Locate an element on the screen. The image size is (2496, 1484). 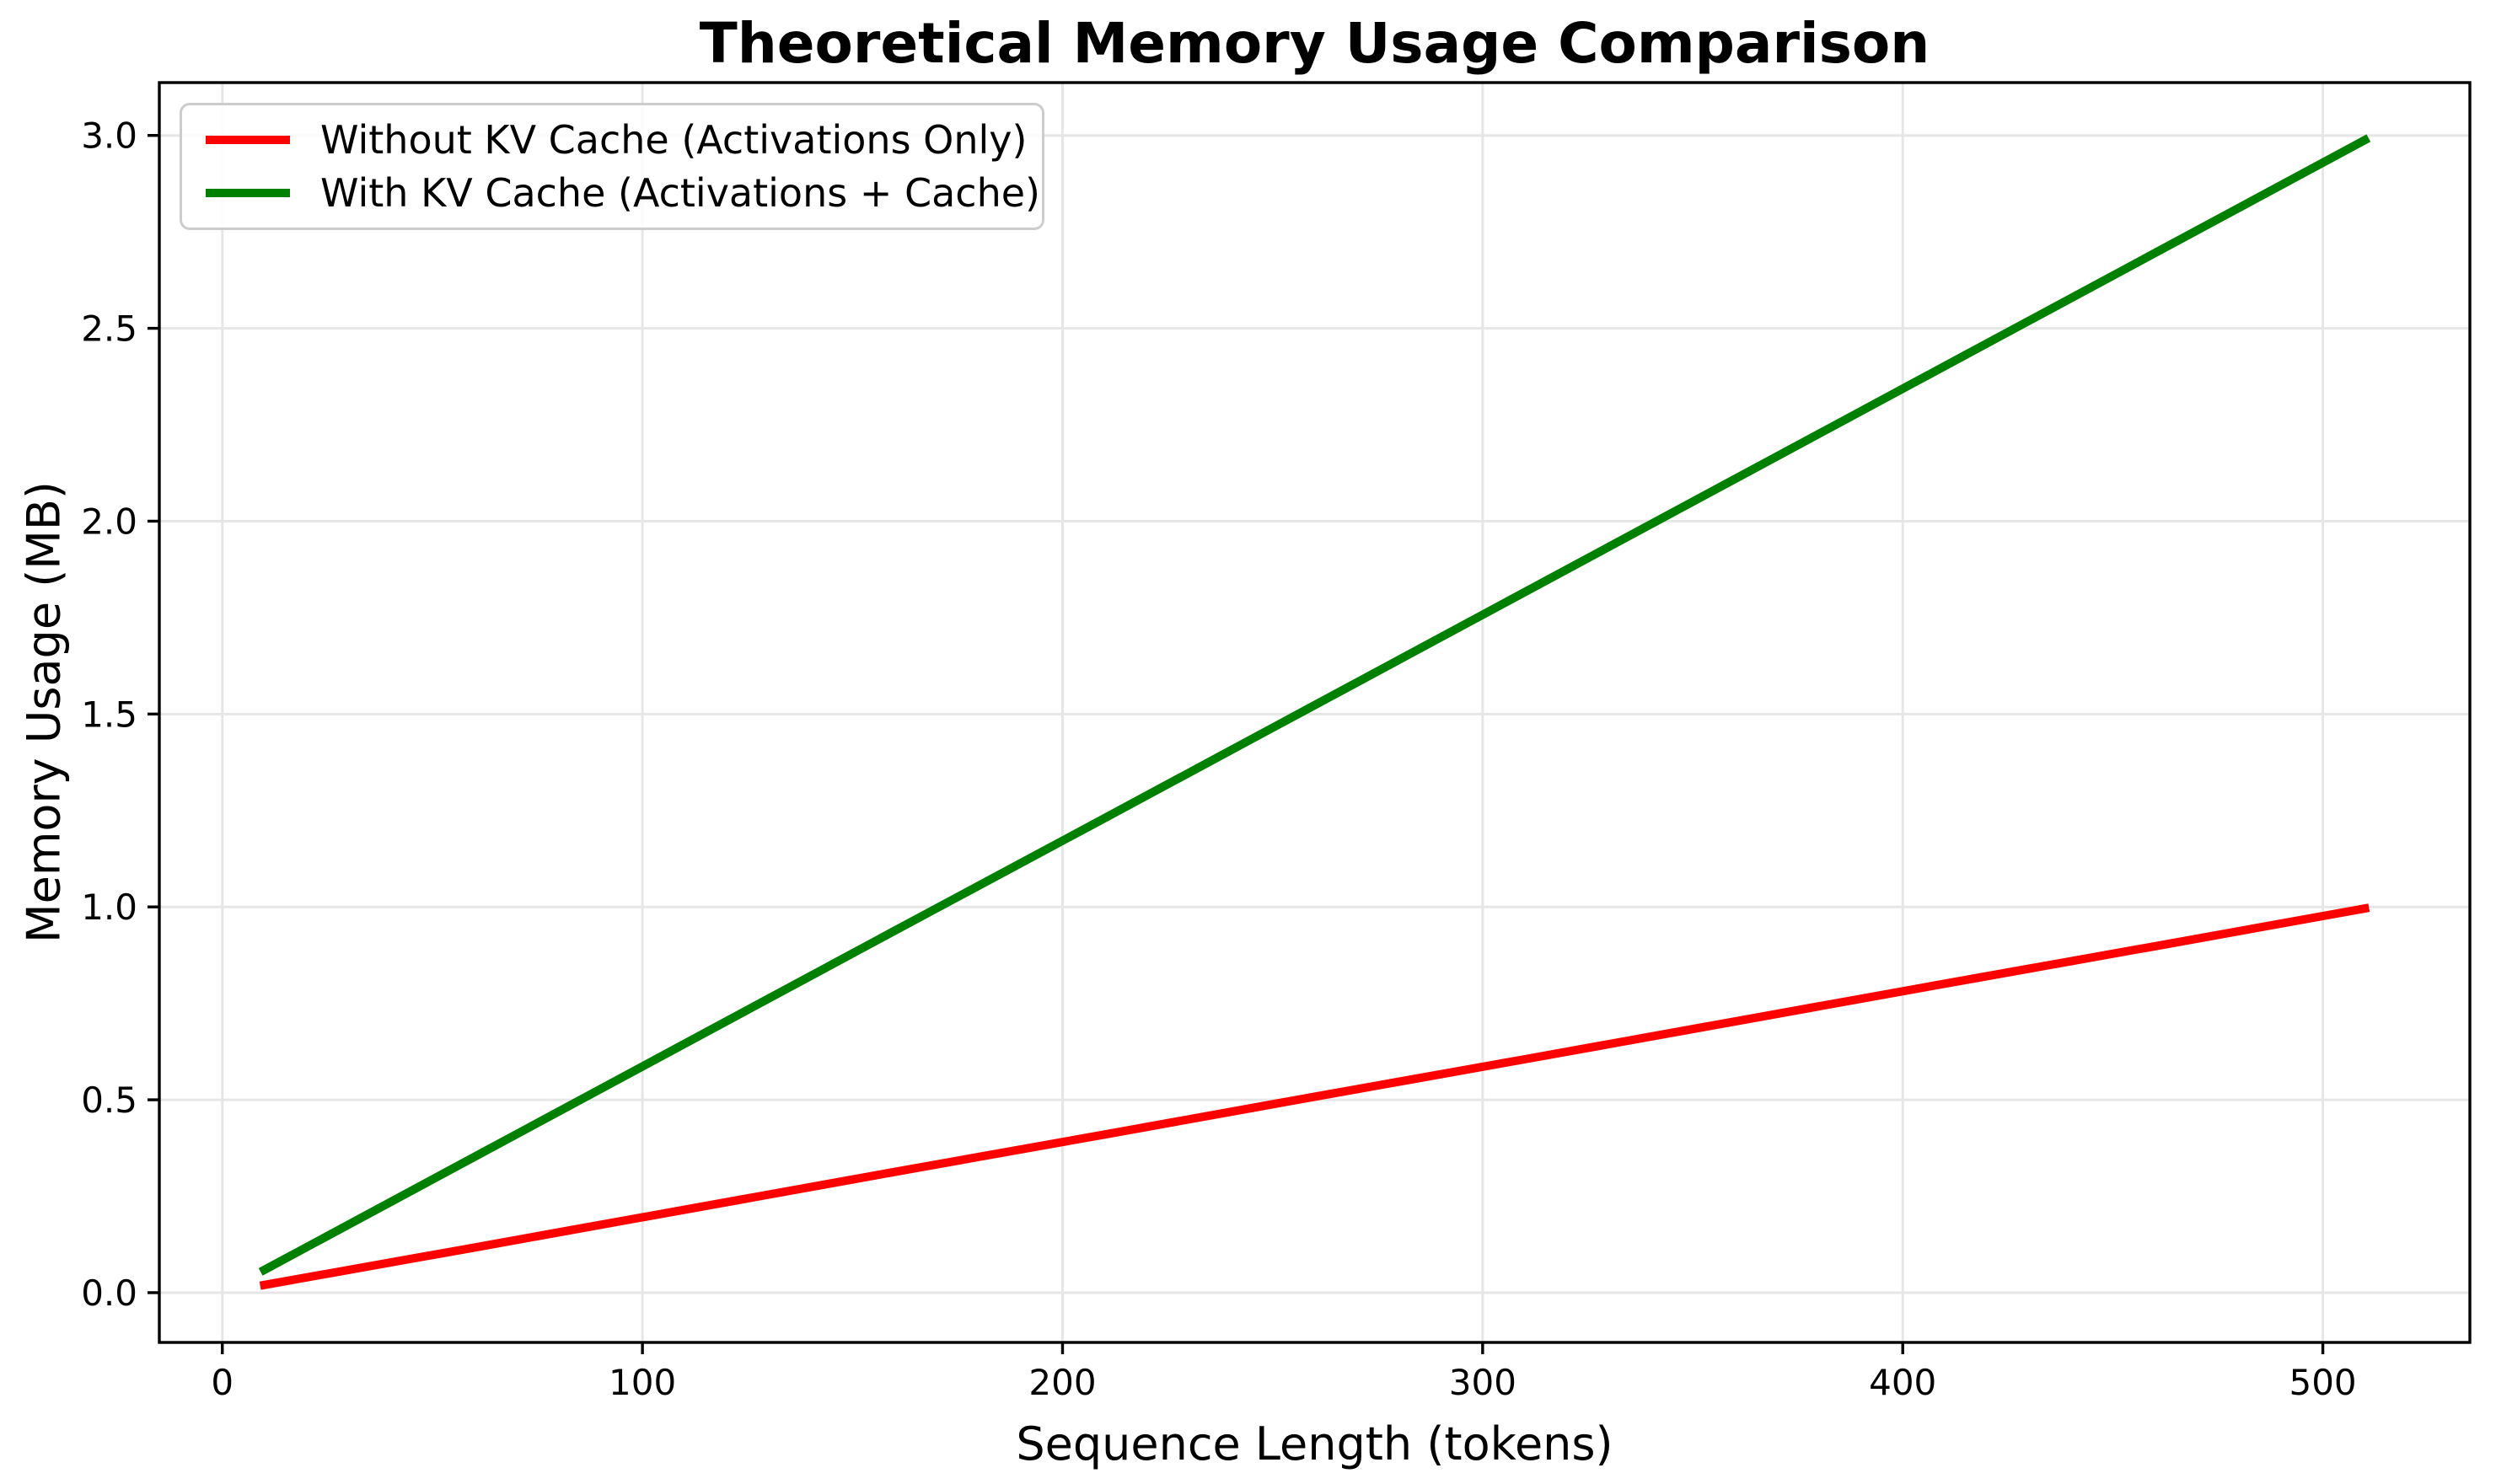
x-tick-label: 0 is located at coordinates (222, 1382).